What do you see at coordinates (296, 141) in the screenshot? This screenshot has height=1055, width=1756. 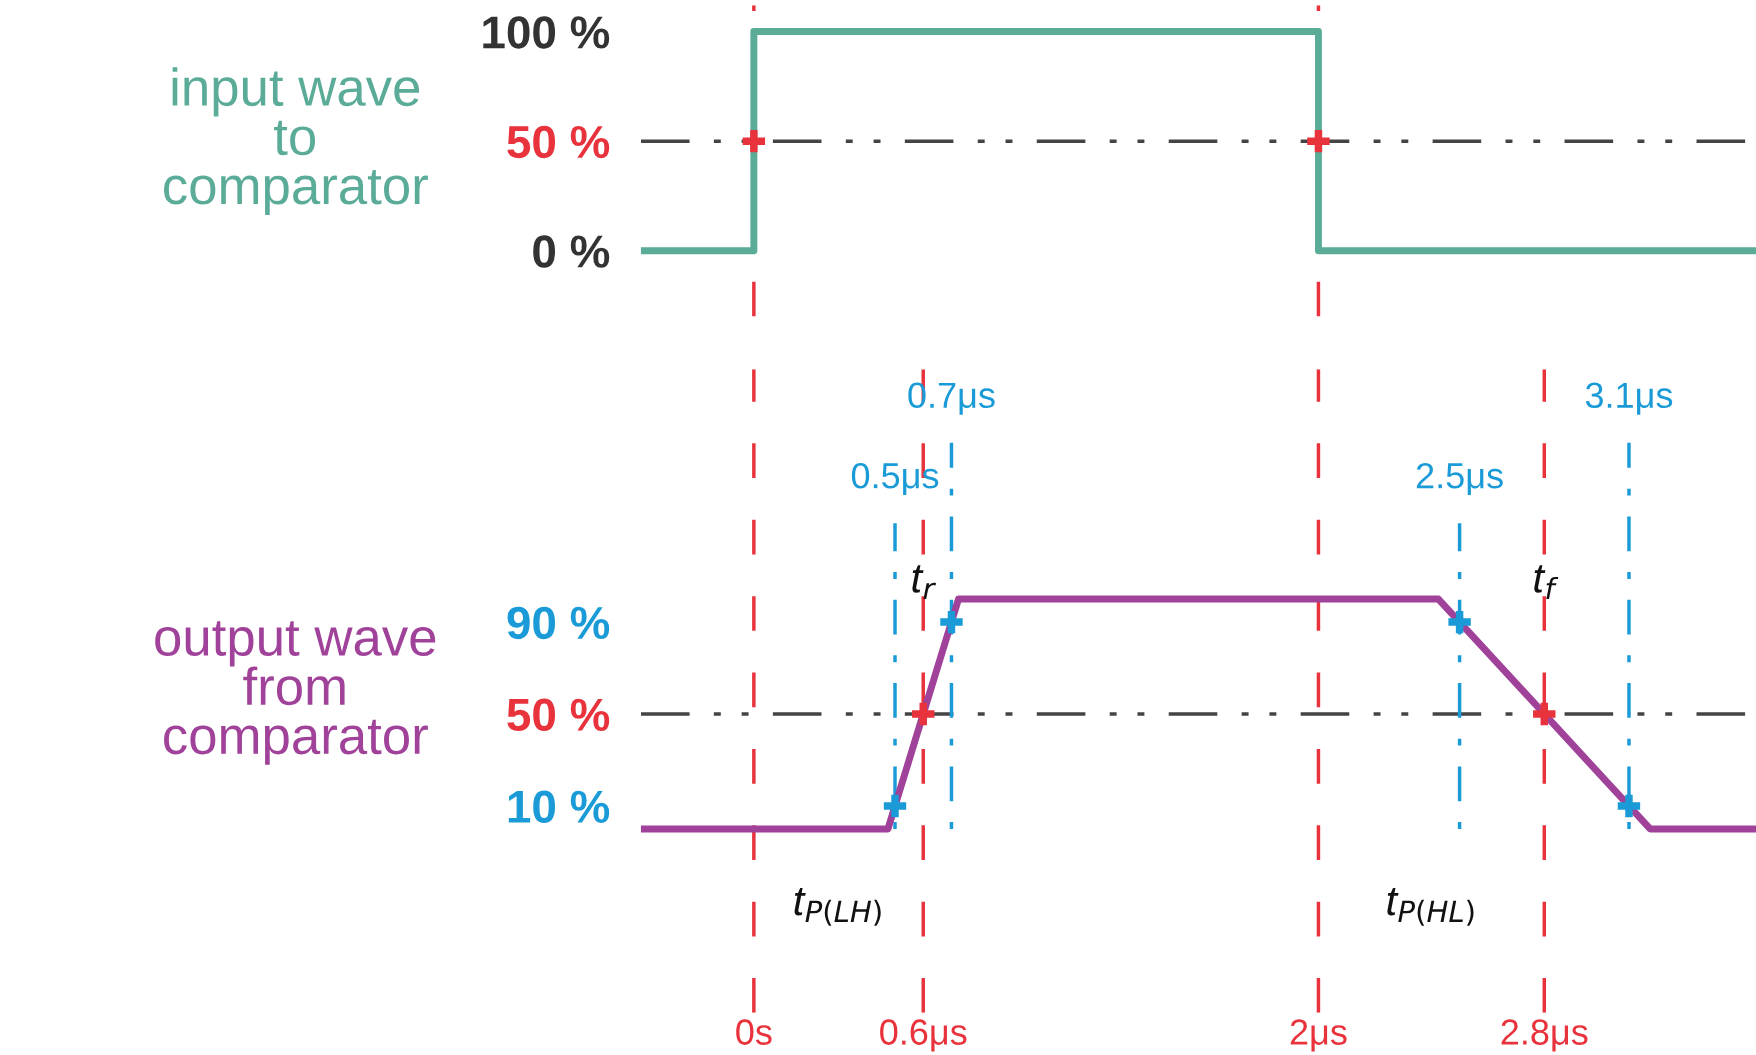 I see `y-axis-title: input wave to comparator` at bounding box center [296, 141].